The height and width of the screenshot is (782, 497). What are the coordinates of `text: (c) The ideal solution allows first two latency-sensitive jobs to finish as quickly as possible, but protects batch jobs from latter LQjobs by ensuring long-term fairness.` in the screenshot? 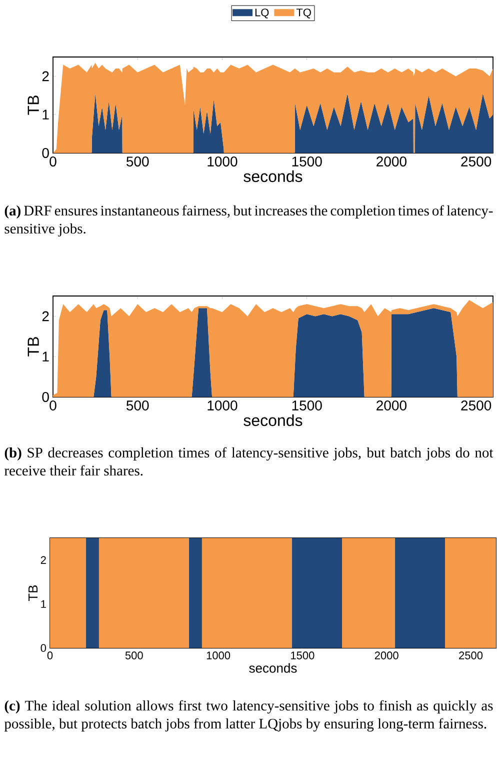 It's located at (248, 716).